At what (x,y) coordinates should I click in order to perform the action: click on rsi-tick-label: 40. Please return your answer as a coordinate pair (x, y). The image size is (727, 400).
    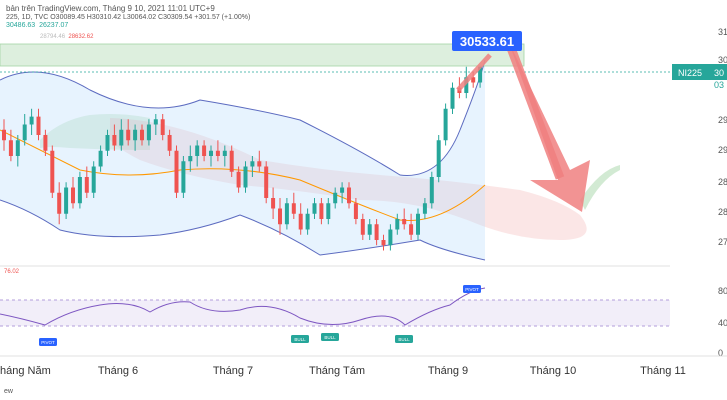
    Looking at the image, I should click on (722, 323).